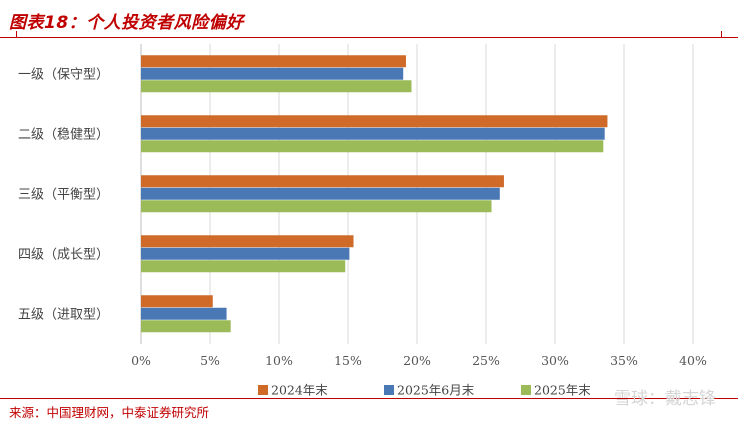 Image resolution: width=738 pixels, height=421 pixels. Describe the element at coordinates (63, 255) in the screenshot. I see `category-label-3: 四级（成长型）` at that location.